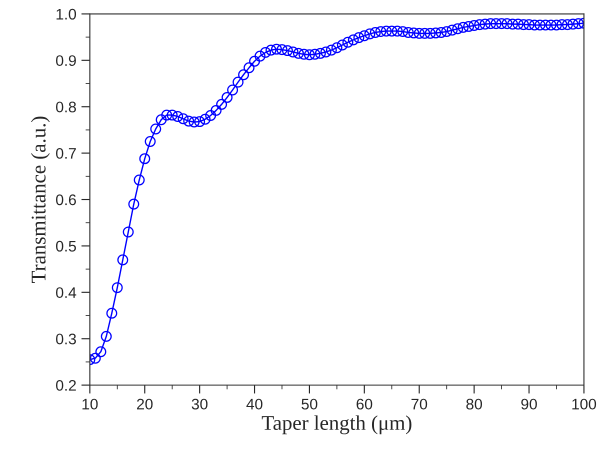  Describe the element at coordinates (145, 404) in the screenshot. I see `x-tick-label: 20` at that location.